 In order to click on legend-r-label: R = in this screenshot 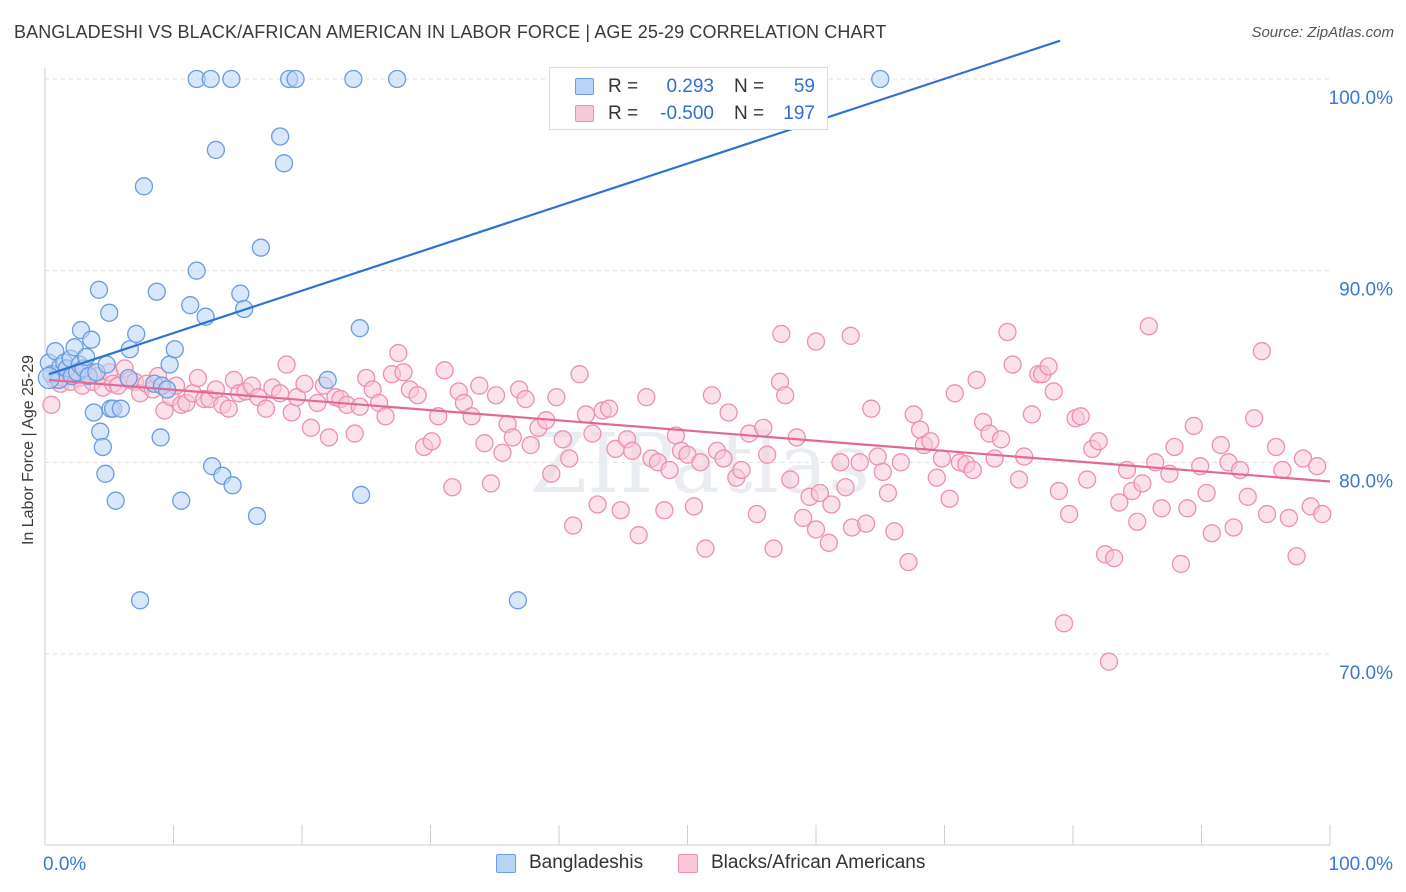, I will do `click(623, 86)`.